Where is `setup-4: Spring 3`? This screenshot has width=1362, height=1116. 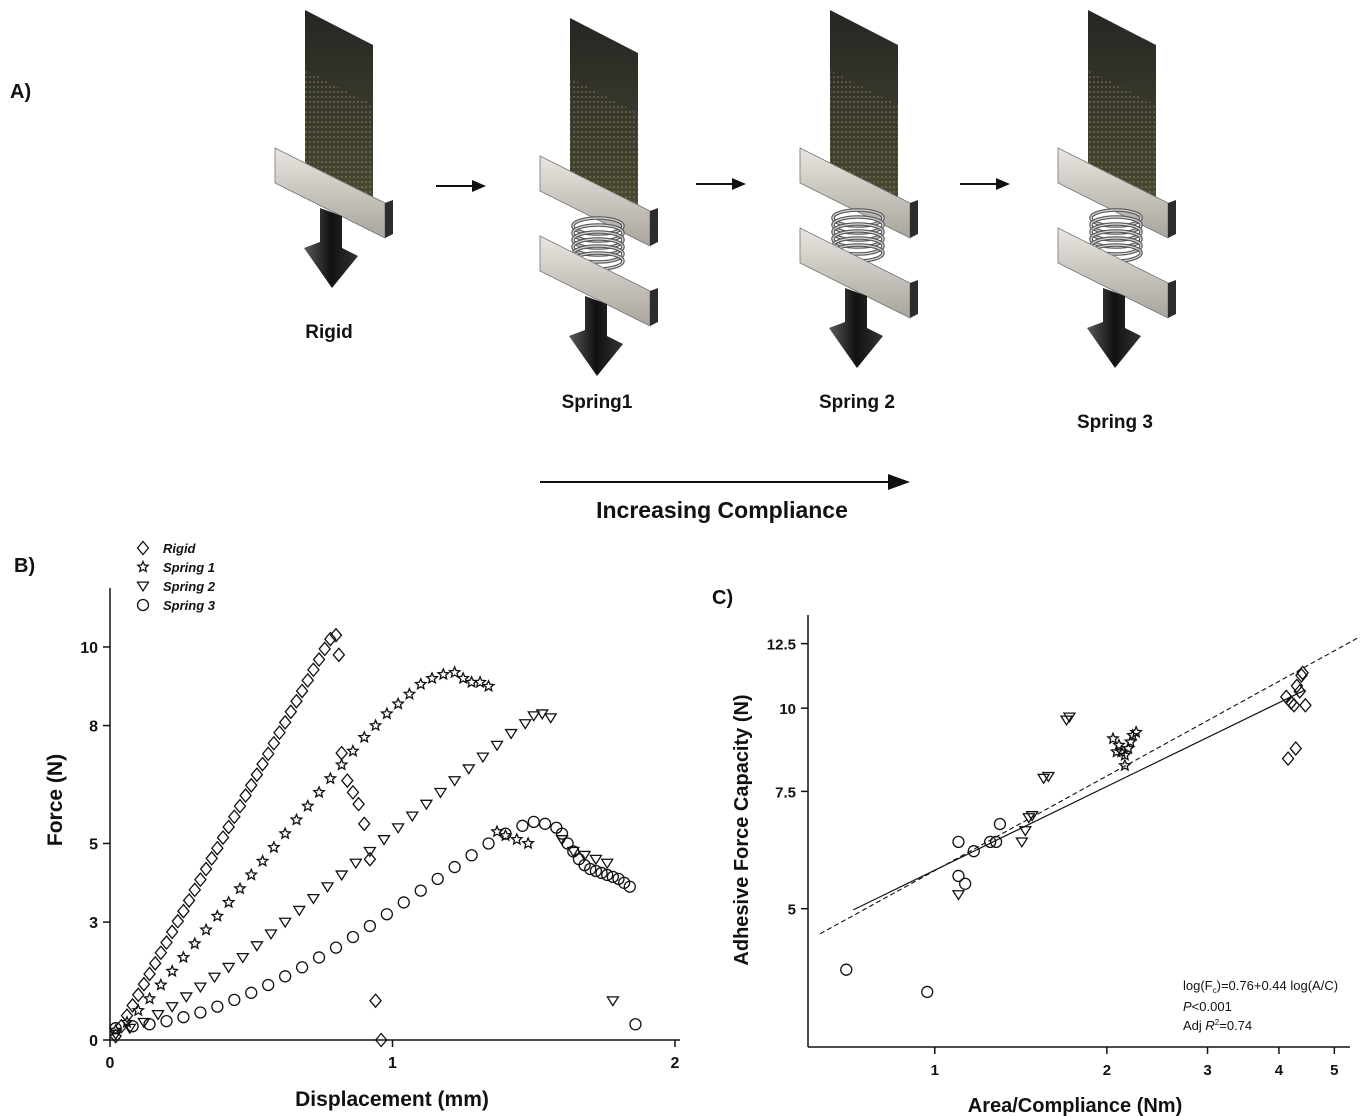 setup-4: Spring 3 is located at coordinates (1116, 221).